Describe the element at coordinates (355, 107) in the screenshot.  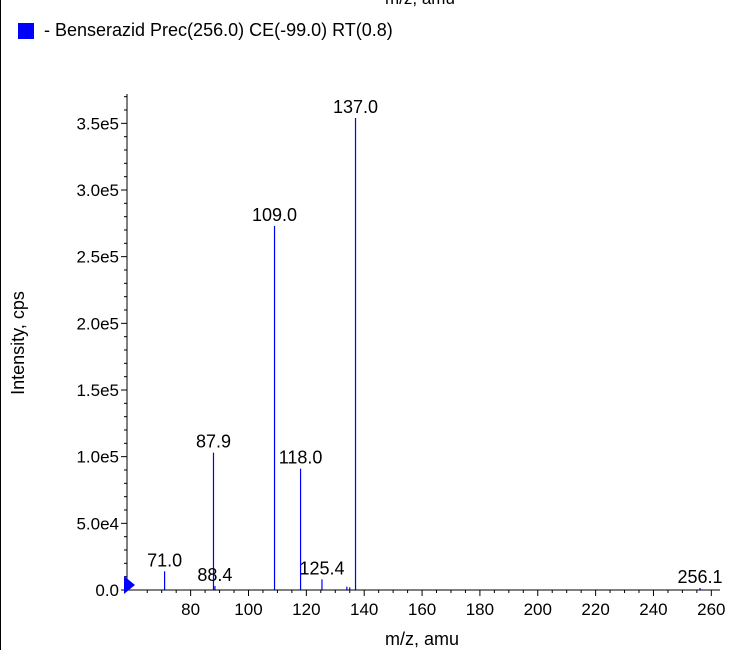
I see `peak-label: 137.0` at that location.